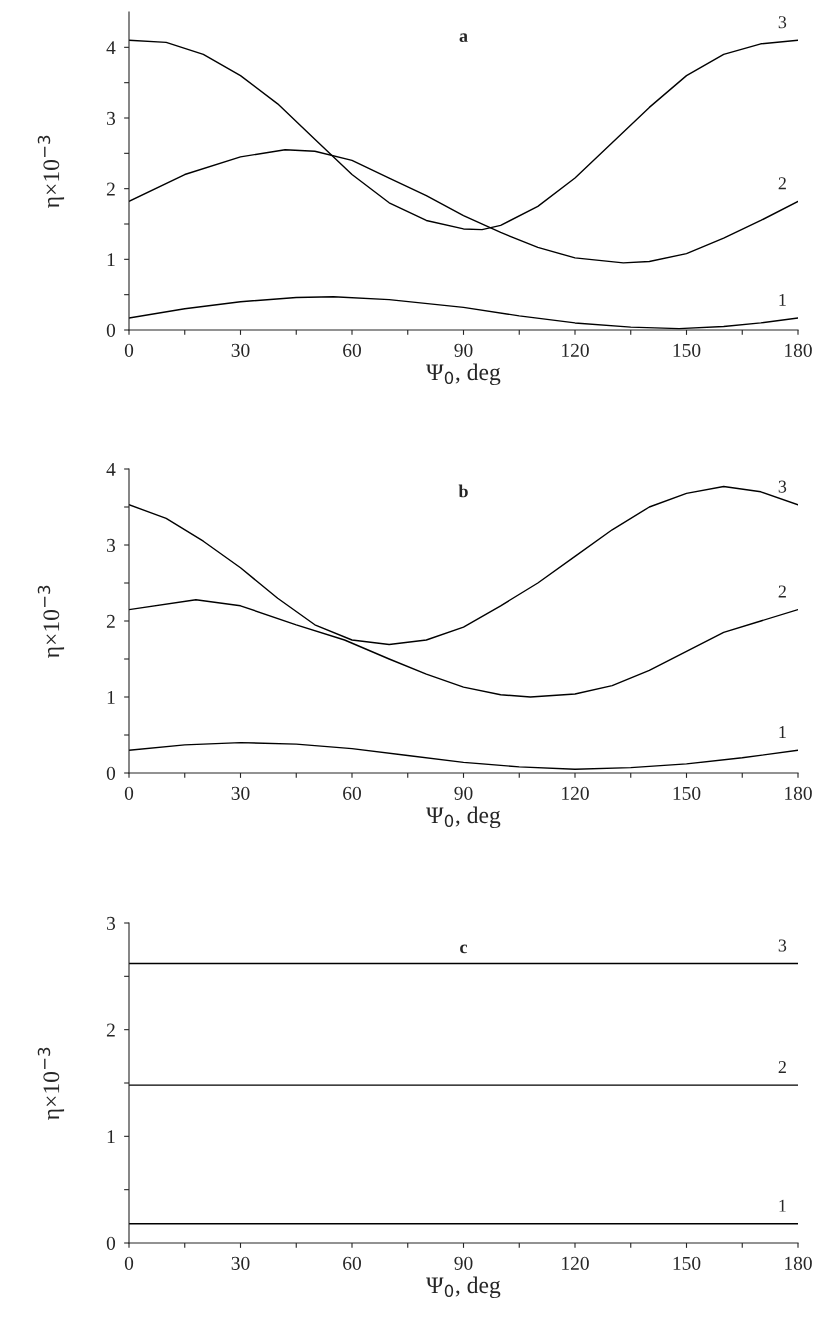  What do you see at coordinates (463, 755) in the screenshot?
I see `line-series` at bounding box center [463, 755].